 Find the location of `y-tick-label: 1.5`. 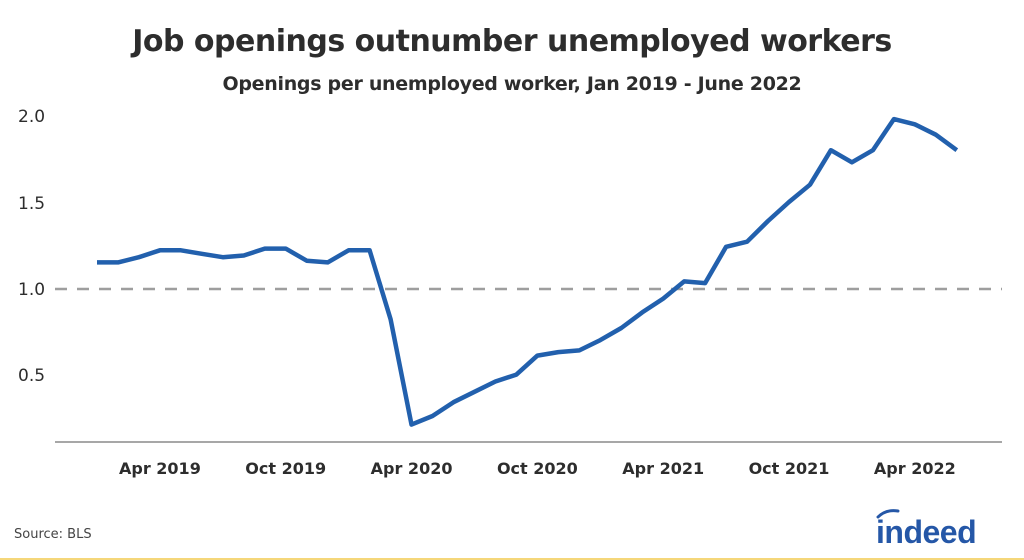

y-tick-label: 1.5 is located at coordinates (32, 203).